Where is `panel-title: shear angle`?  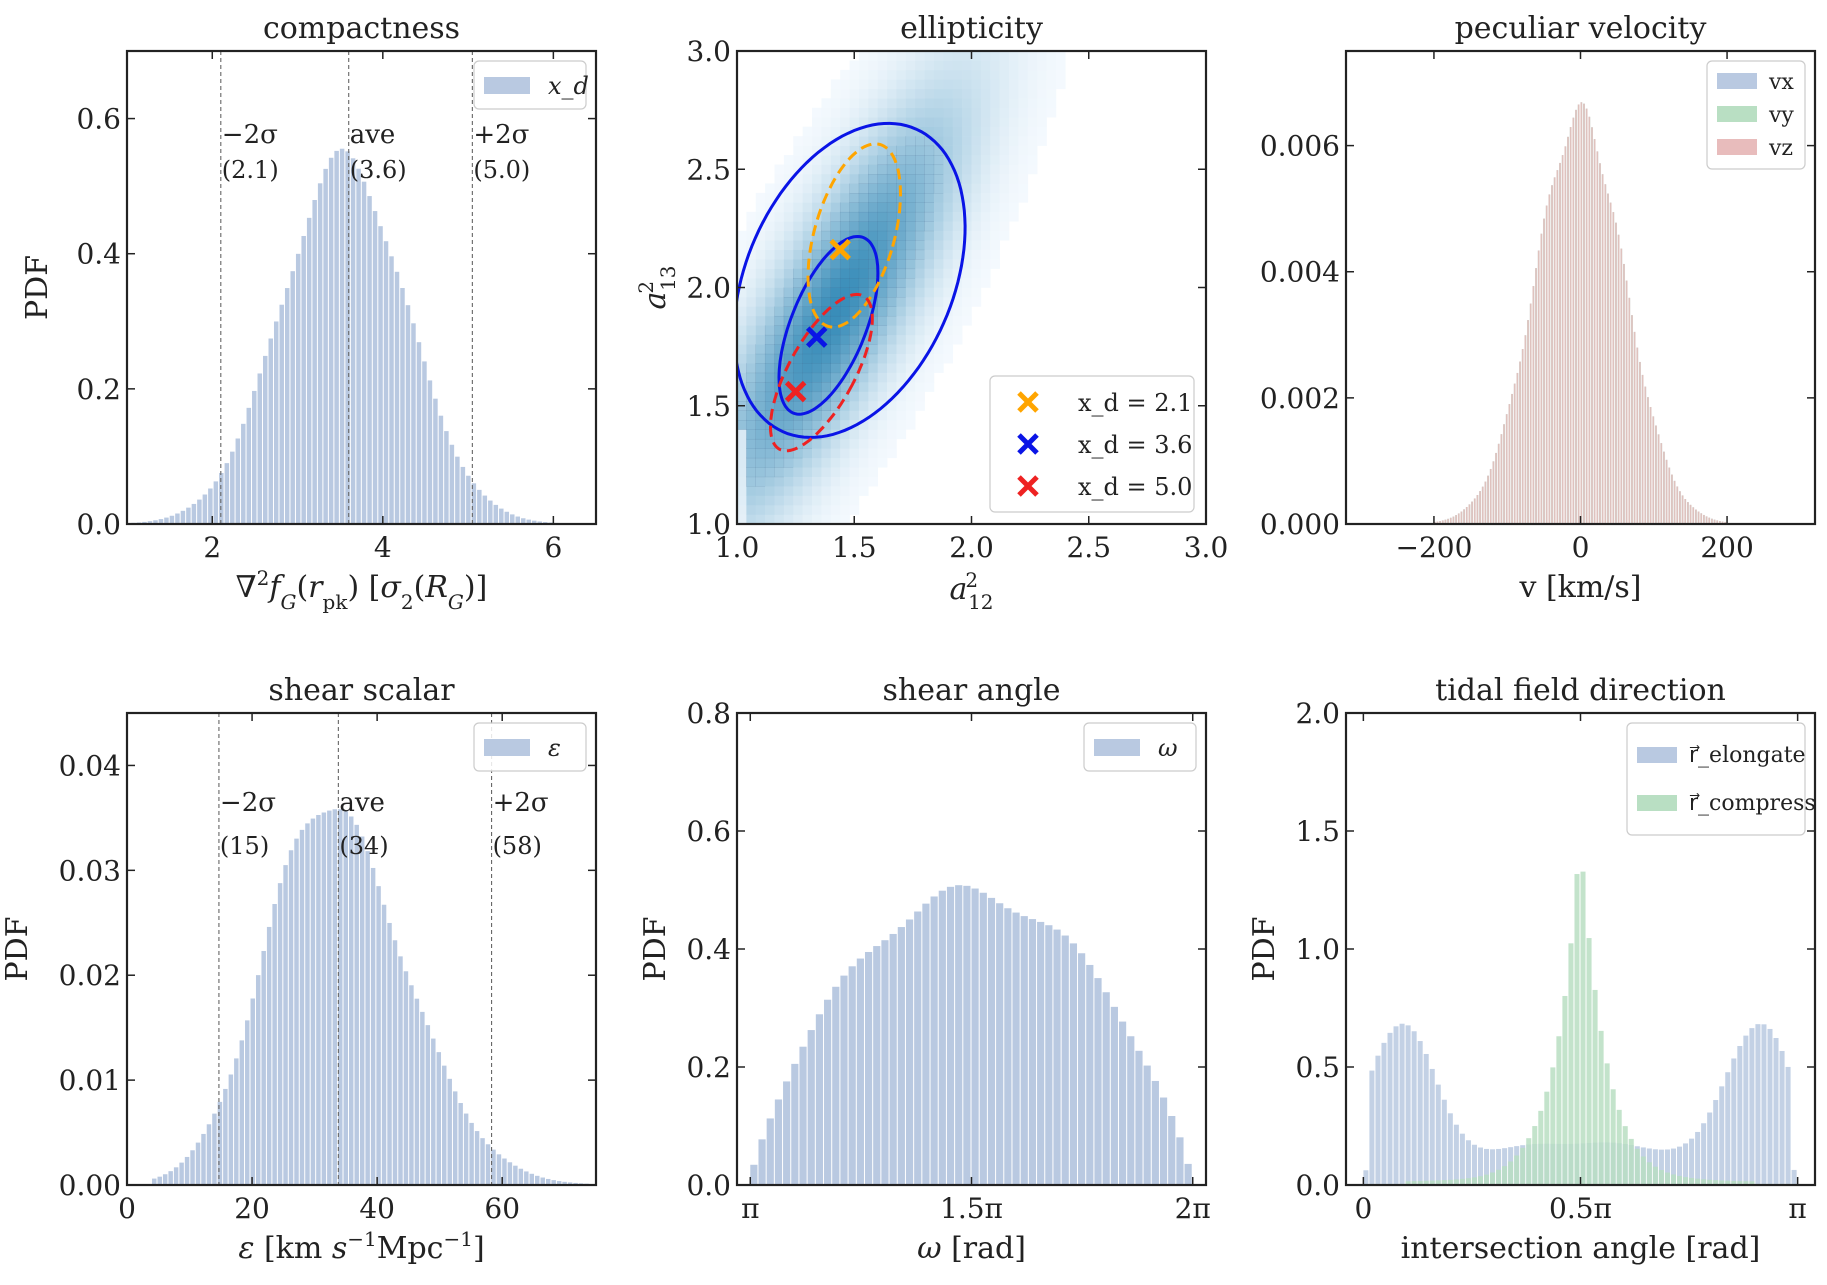 panel-title: shear angle is located at coordinates (972, 690).